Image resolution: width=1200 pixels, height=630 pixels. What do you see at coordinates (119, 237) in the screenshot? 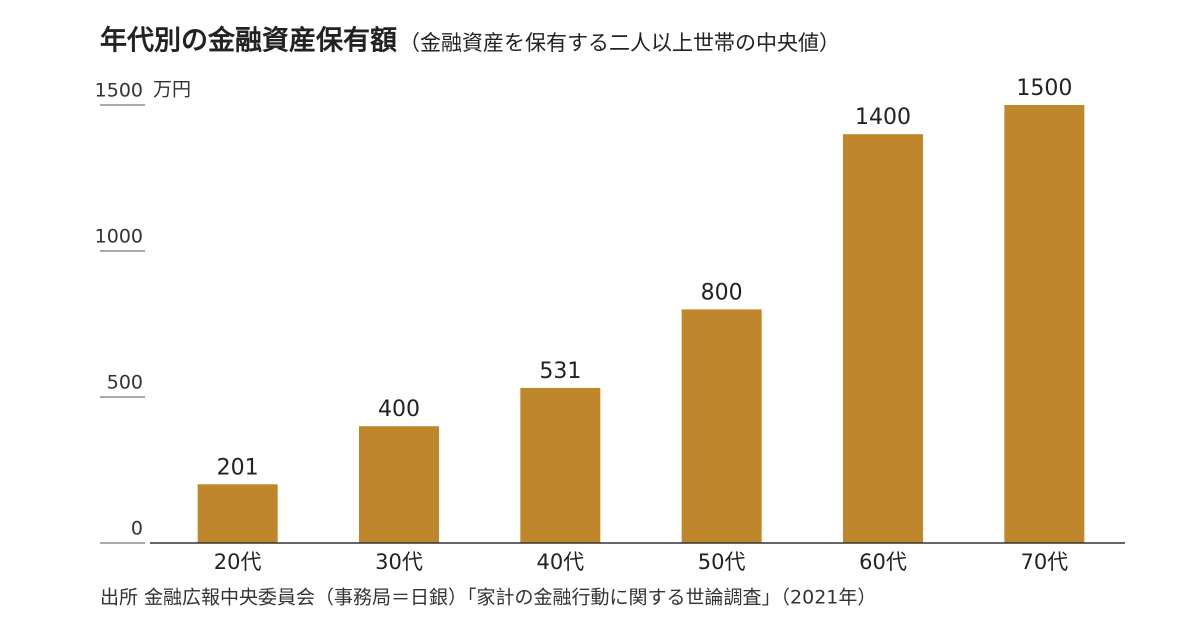
I see `y-tick-label: 1000` at bounding box center [119, 237].